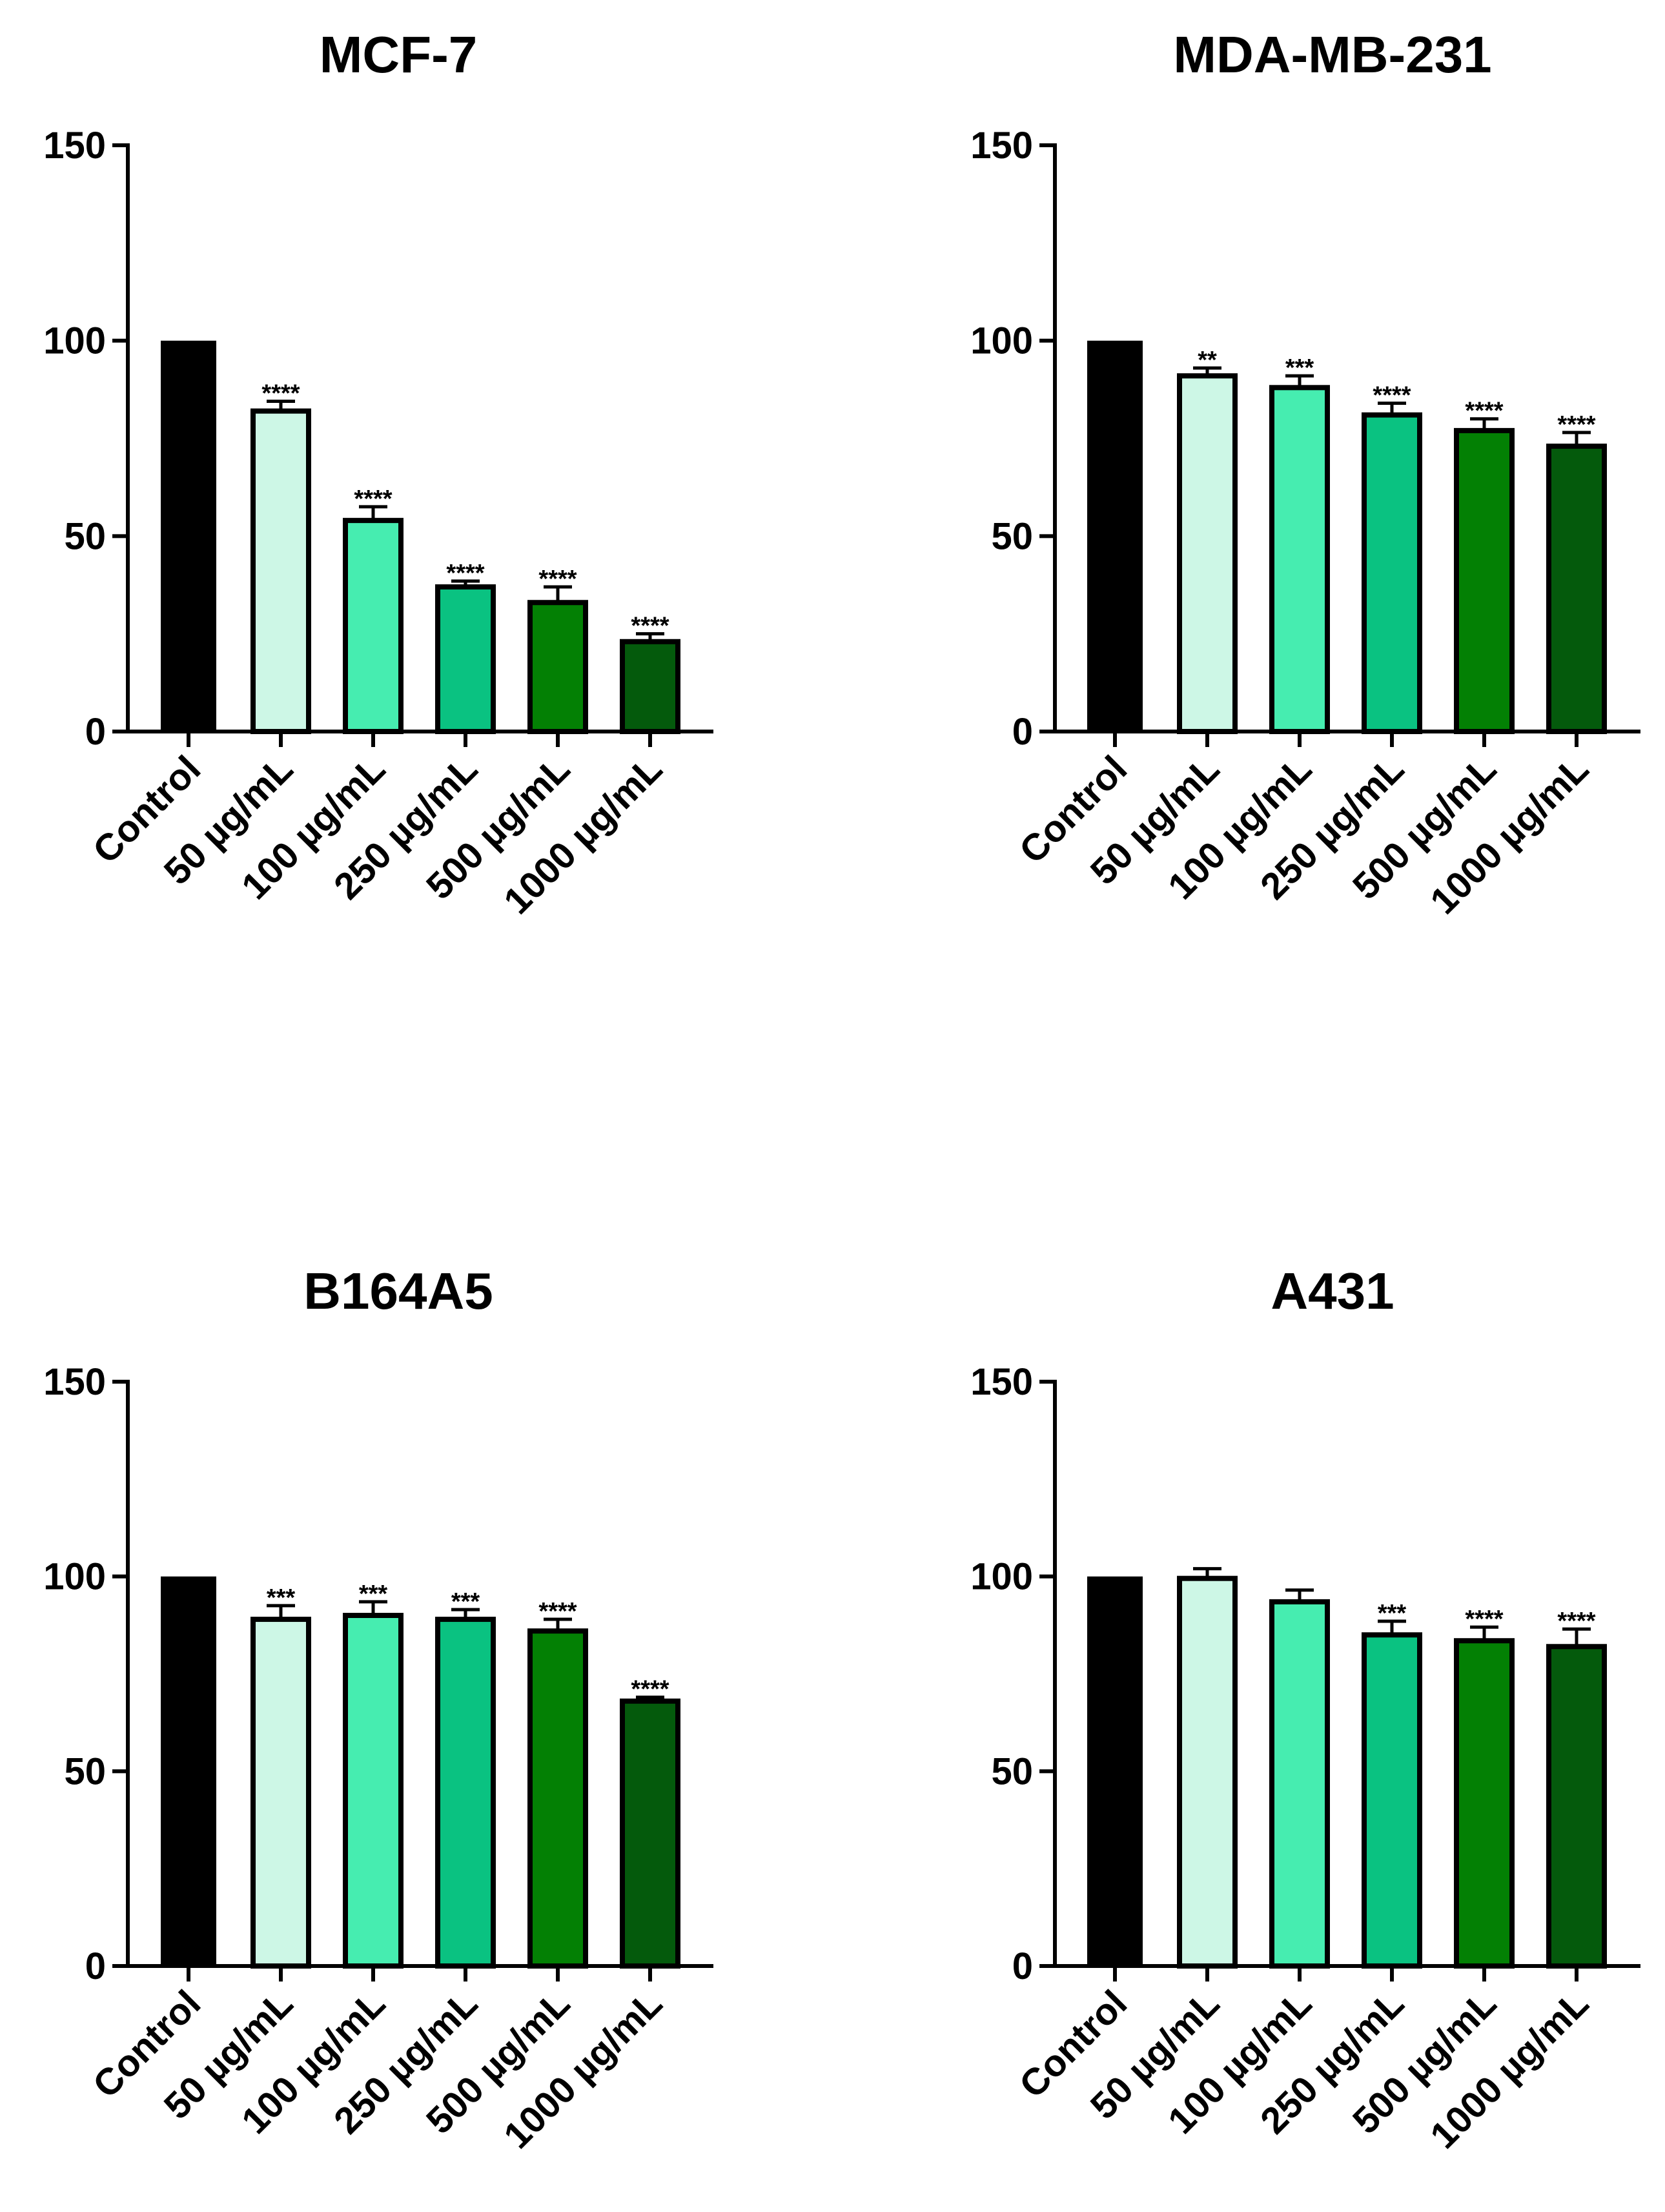 Image resolution: width=1665 pixels, height=2212 pixels. Describe the element at coordinates (398, 1291) in the screenshot. I see `chart-title-b164a5: B164A5` at that location.